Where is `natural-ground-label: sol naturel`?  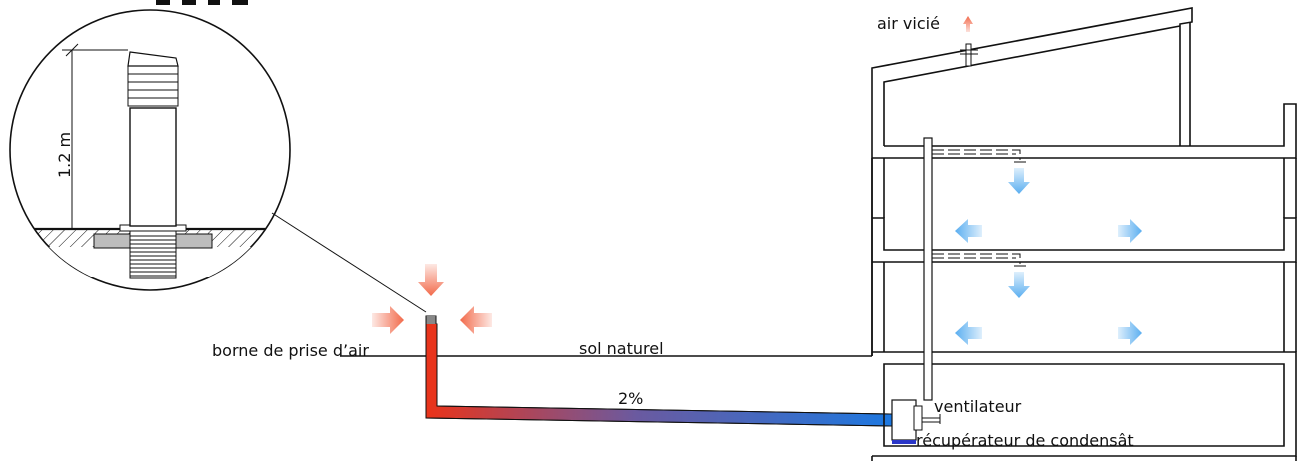 natural-ground-label: sol naturel is located at coordinates (621, 348).